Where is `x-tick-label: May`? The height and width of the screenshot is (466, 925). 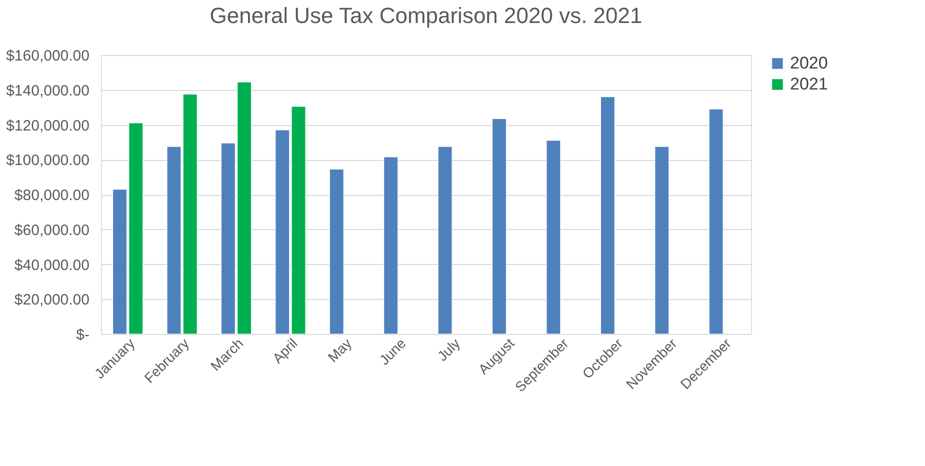
x-tick-label: May is located at coordinates (339, 350).